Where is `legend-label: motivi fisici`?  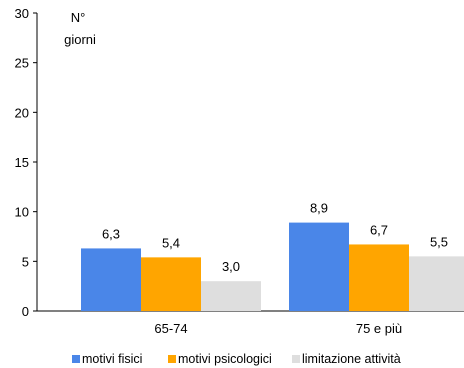 legend-label: motivi fisici is located at coordinates (112, 359).